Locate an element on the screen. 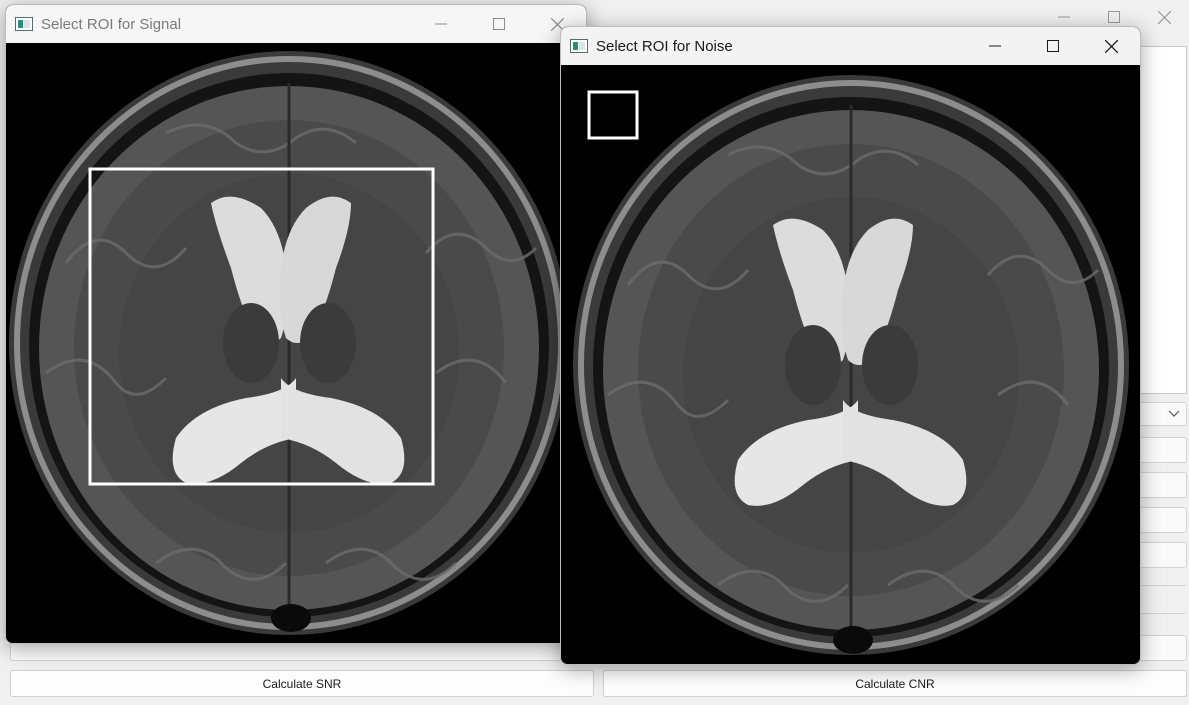 This screenshot has height=705, width=1189. signal-window-title: Select ROI for Signal is located at coordinates (111, 24).